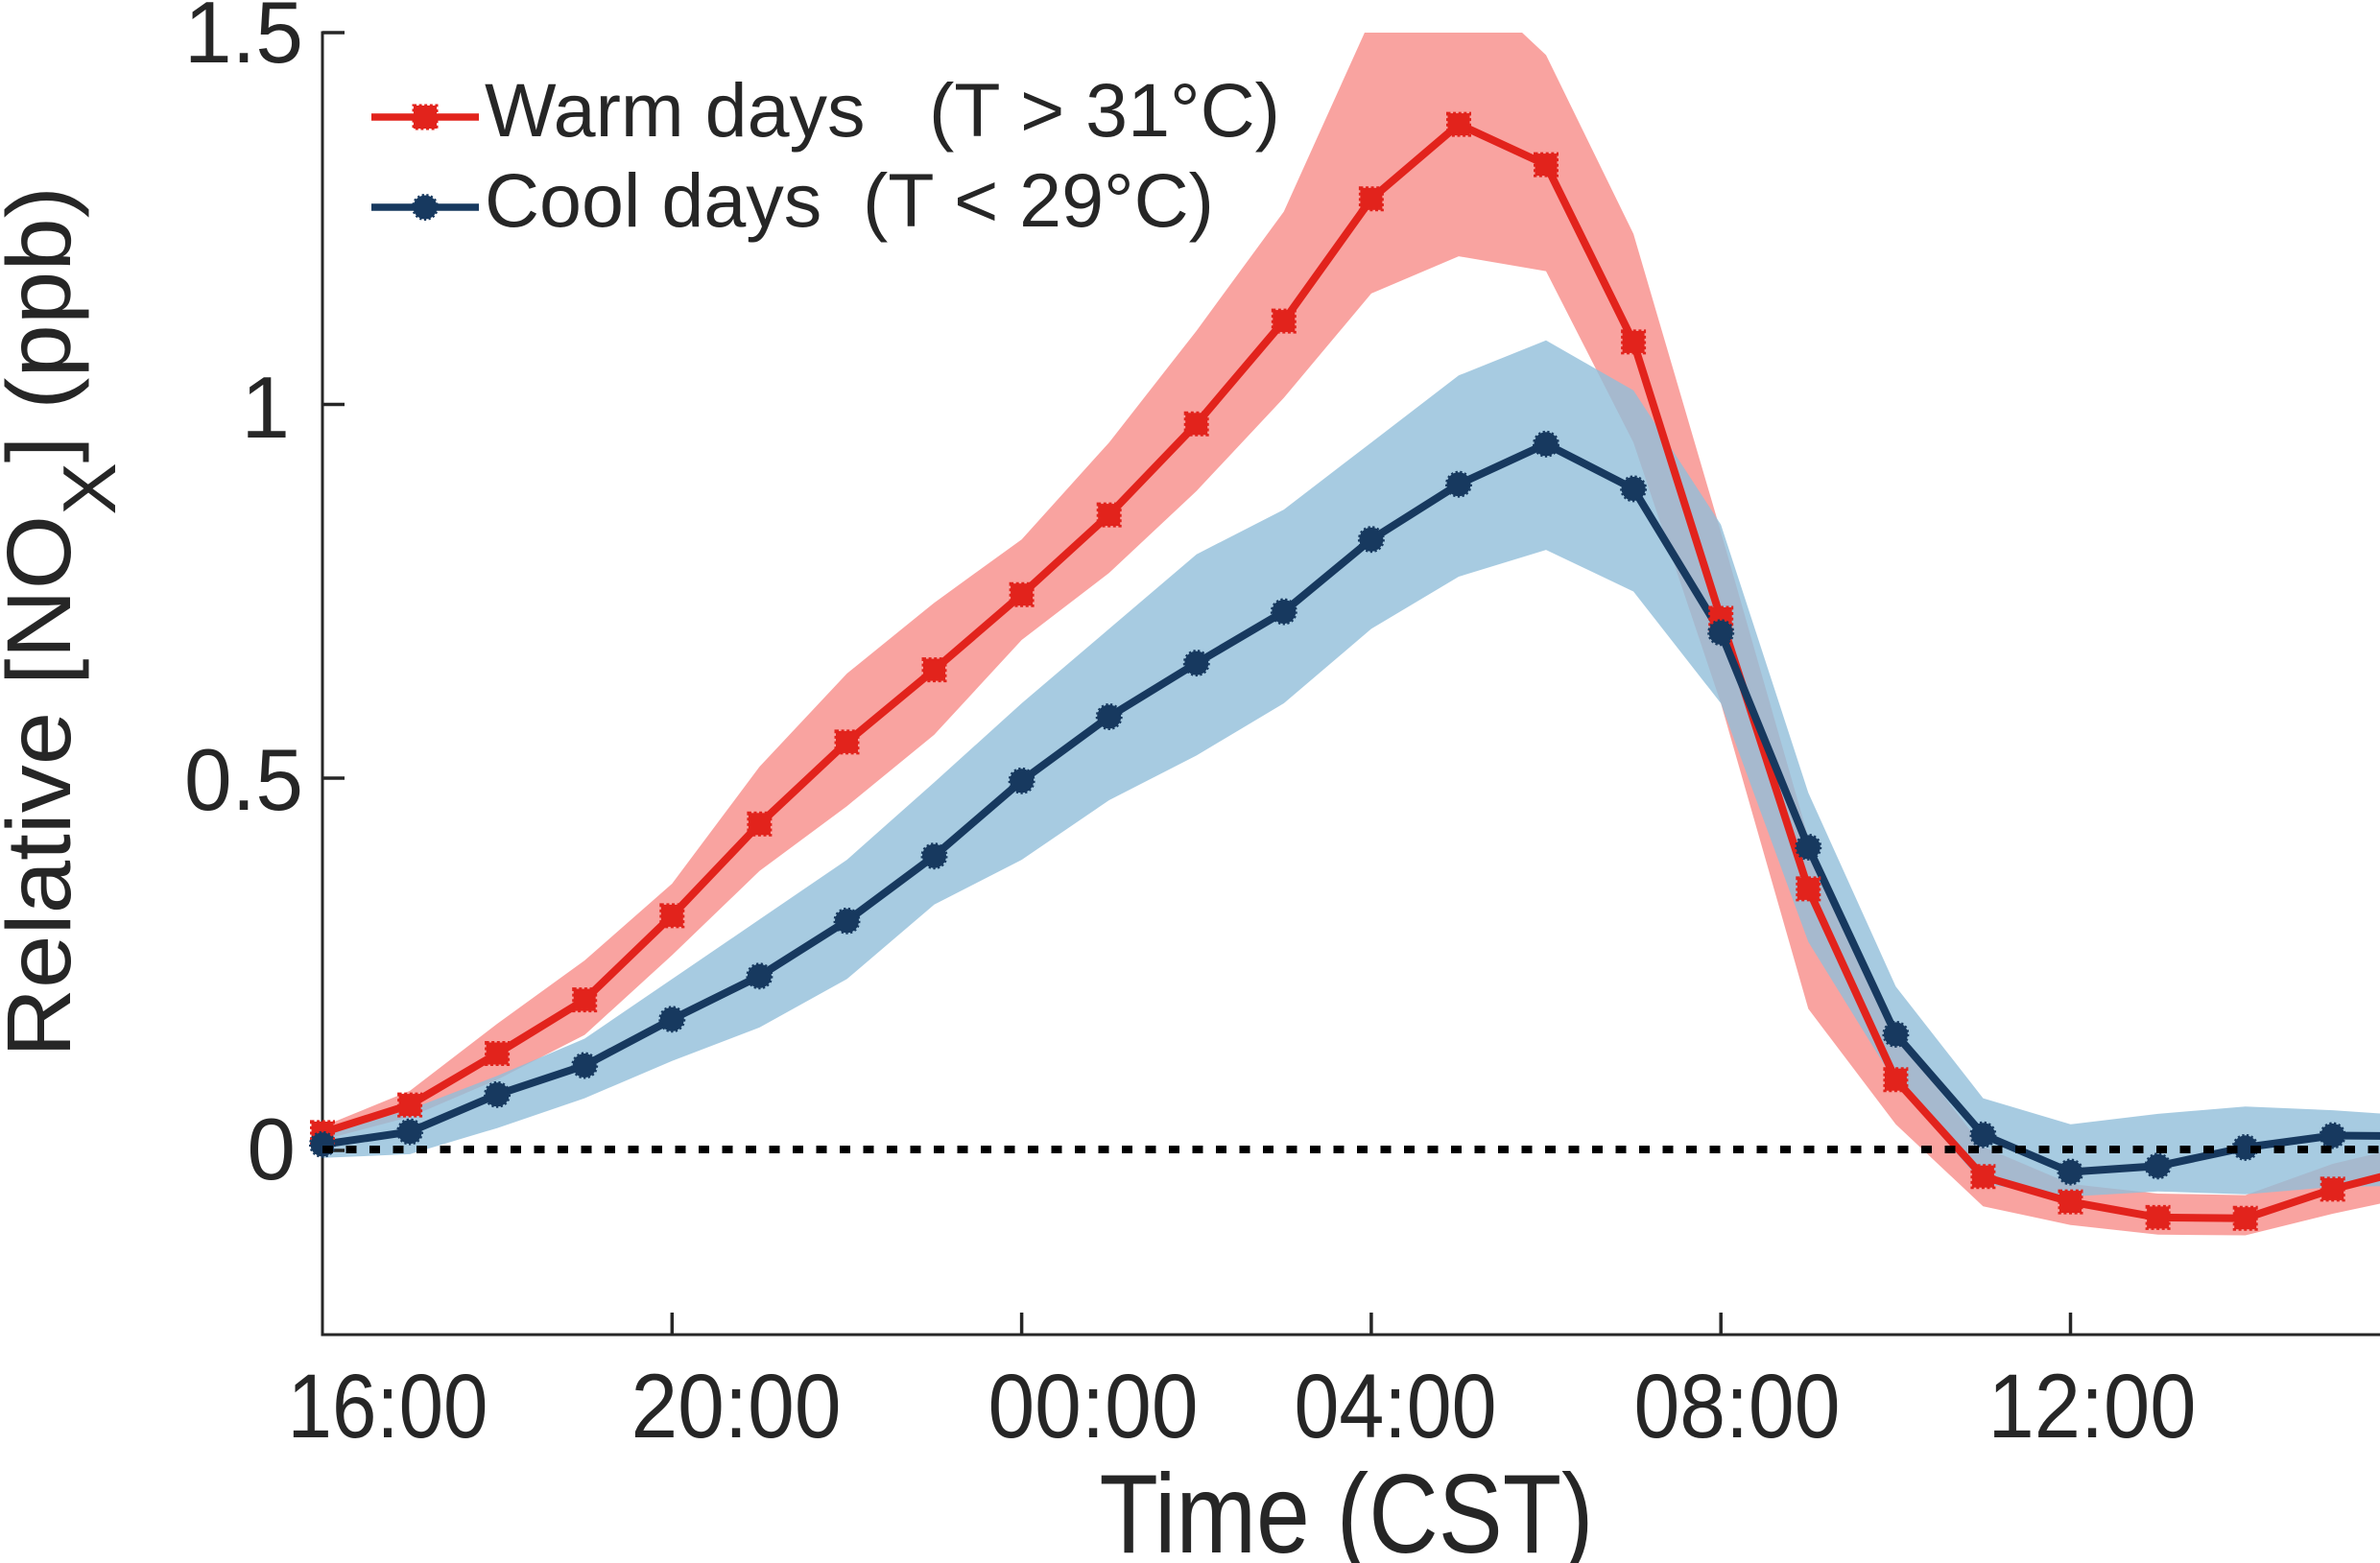 The height and width of the screenshot is (1563, 2380). I want to click on svg-text: Warm days, so click(675, 110).